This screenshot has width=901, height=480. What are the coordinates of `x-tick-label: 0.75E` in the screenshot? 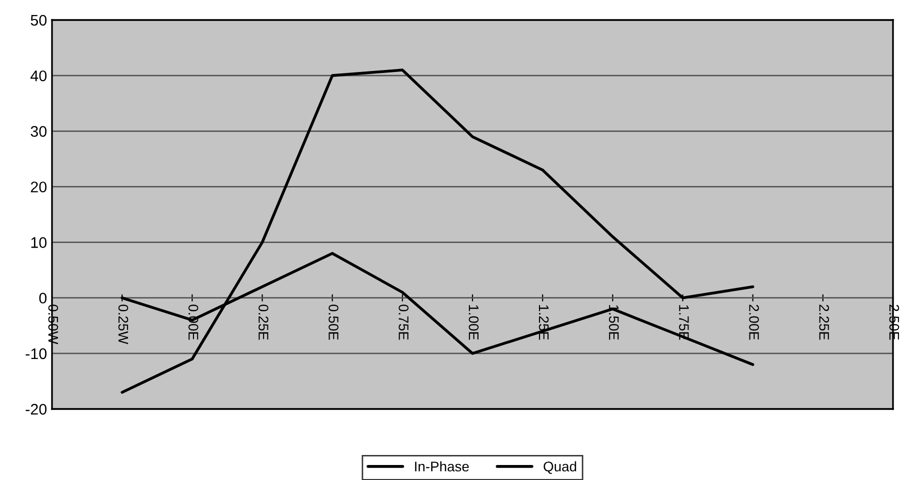 It's located at (403, 322).